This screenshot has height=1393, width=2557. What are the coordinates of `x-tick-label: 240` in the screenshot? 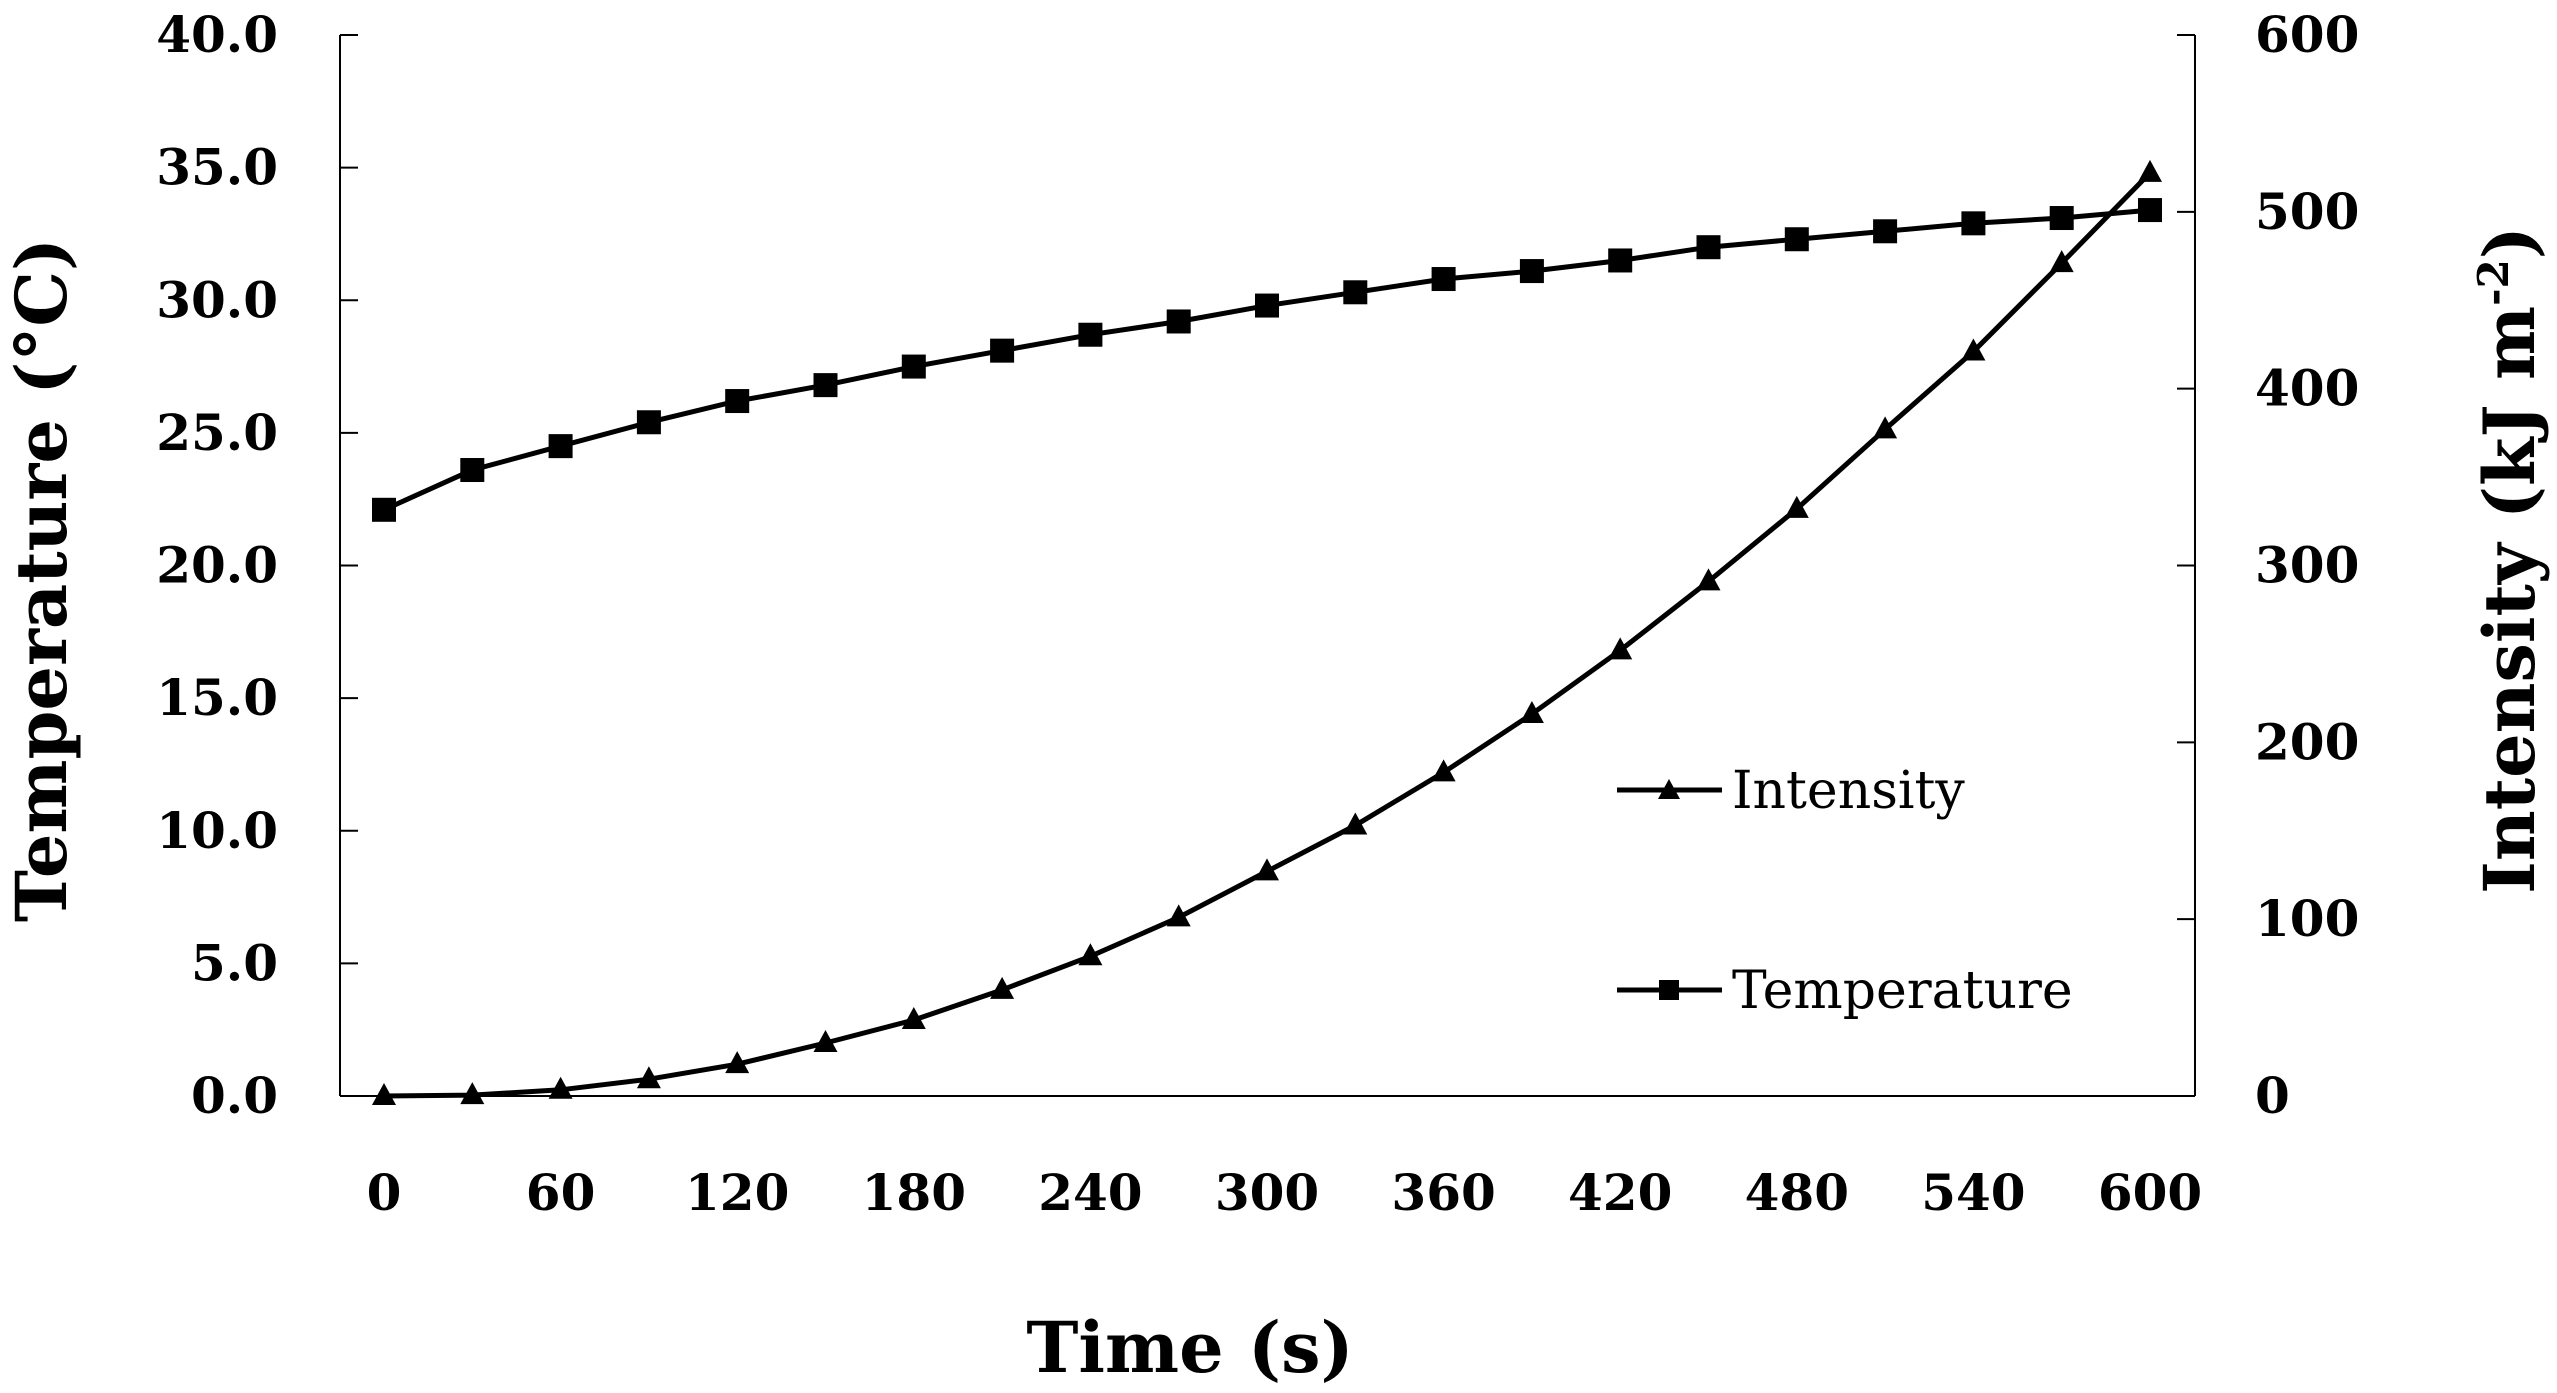 It's located at (1090, 1192).